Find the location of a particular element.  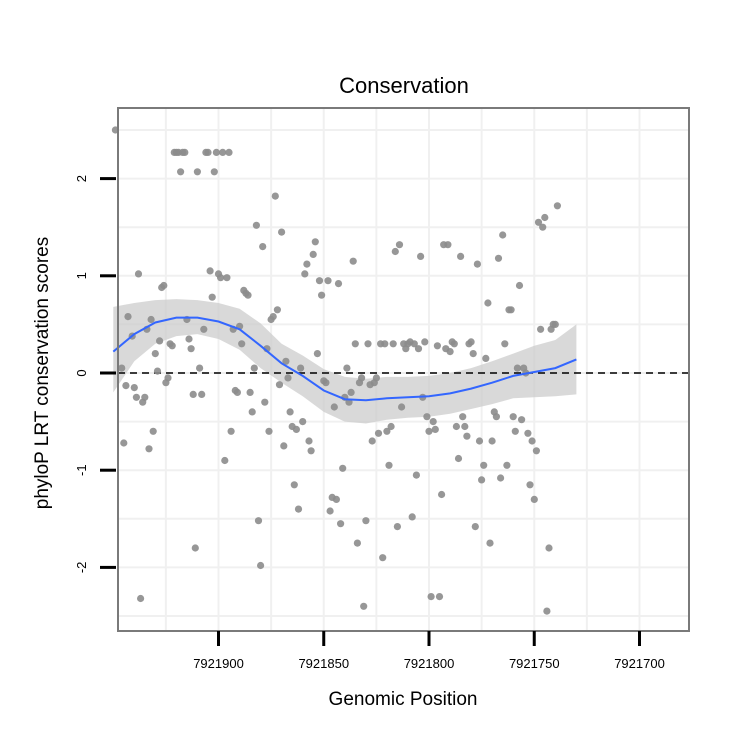

y-tick-label: -2 is located at coordinates (81, 568).